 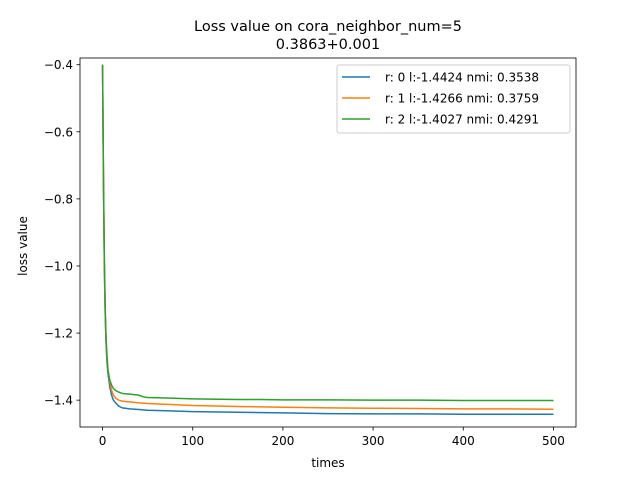 What do you see at coordinates (58, 199) in the screenshot?
I see `y-tick-label: −0.8` at bounding box center [58, 199].